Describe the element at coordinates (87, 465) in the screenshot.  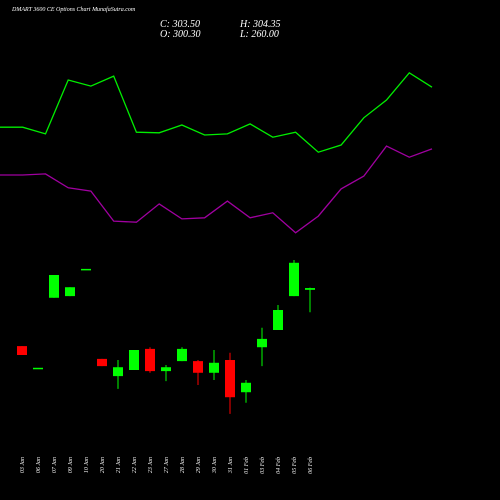
I see `x-tick-label: 10 Jan` at that location.